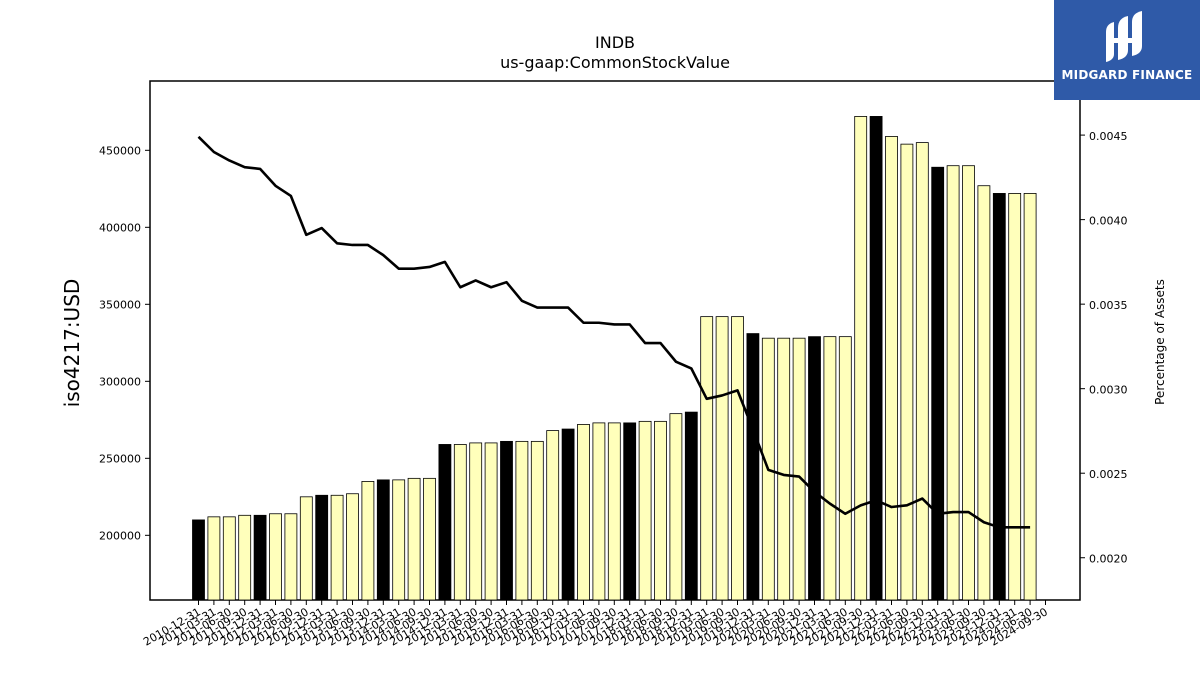 This screenshot has height=675, width=1200. What do you see at coordinates (120, 535) in the screenshot?
I see `y-tick-label: 200000` at bounding box center [120, 535].